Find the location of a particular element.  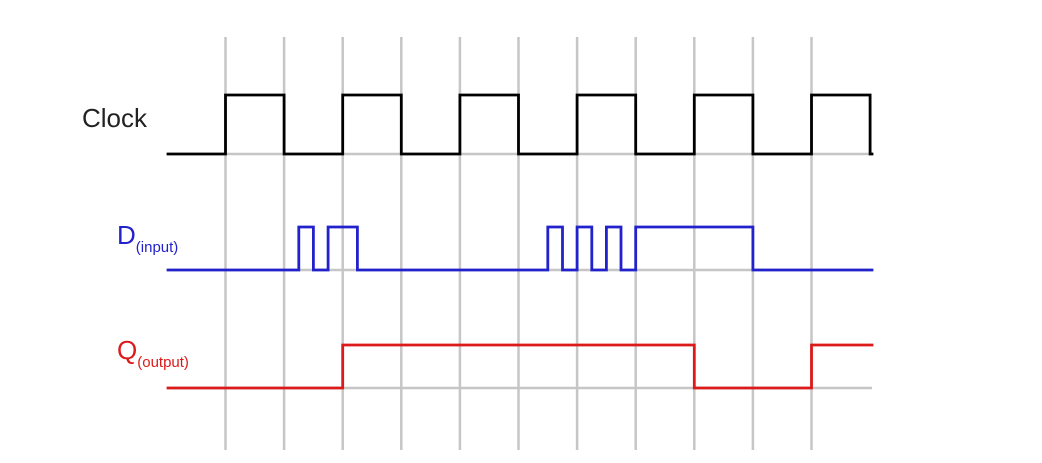

input-label: D(input) is located at coordinates (147, 238).